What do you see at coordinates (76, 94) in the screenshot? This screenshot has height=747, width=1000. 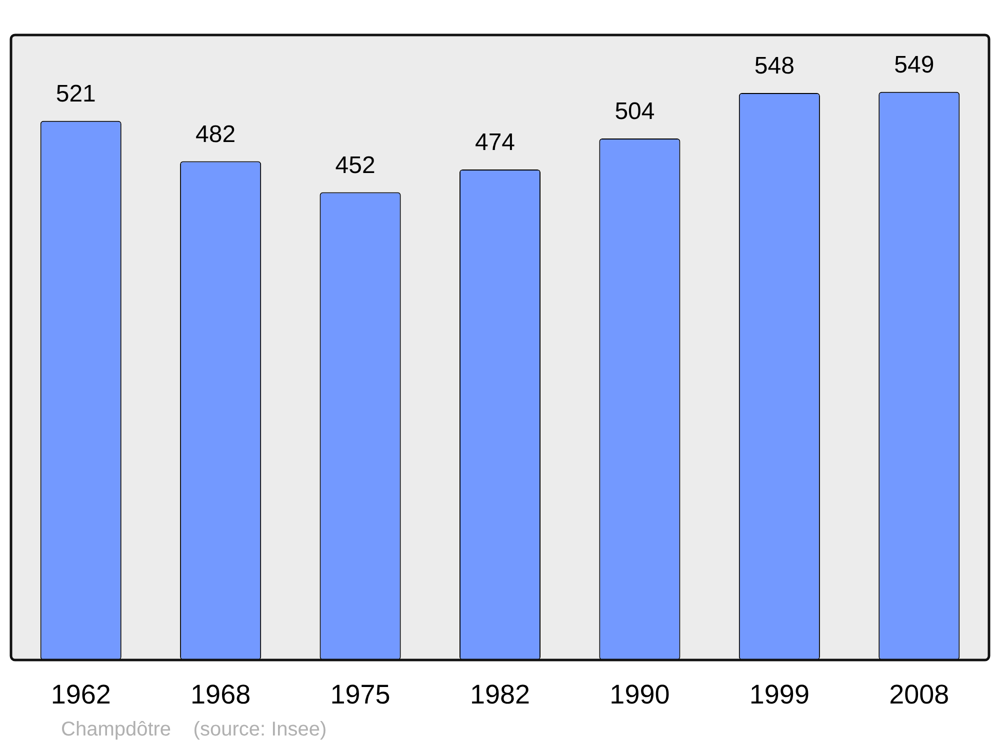 I see `data-label: 521` at bounding box center [76, 94].